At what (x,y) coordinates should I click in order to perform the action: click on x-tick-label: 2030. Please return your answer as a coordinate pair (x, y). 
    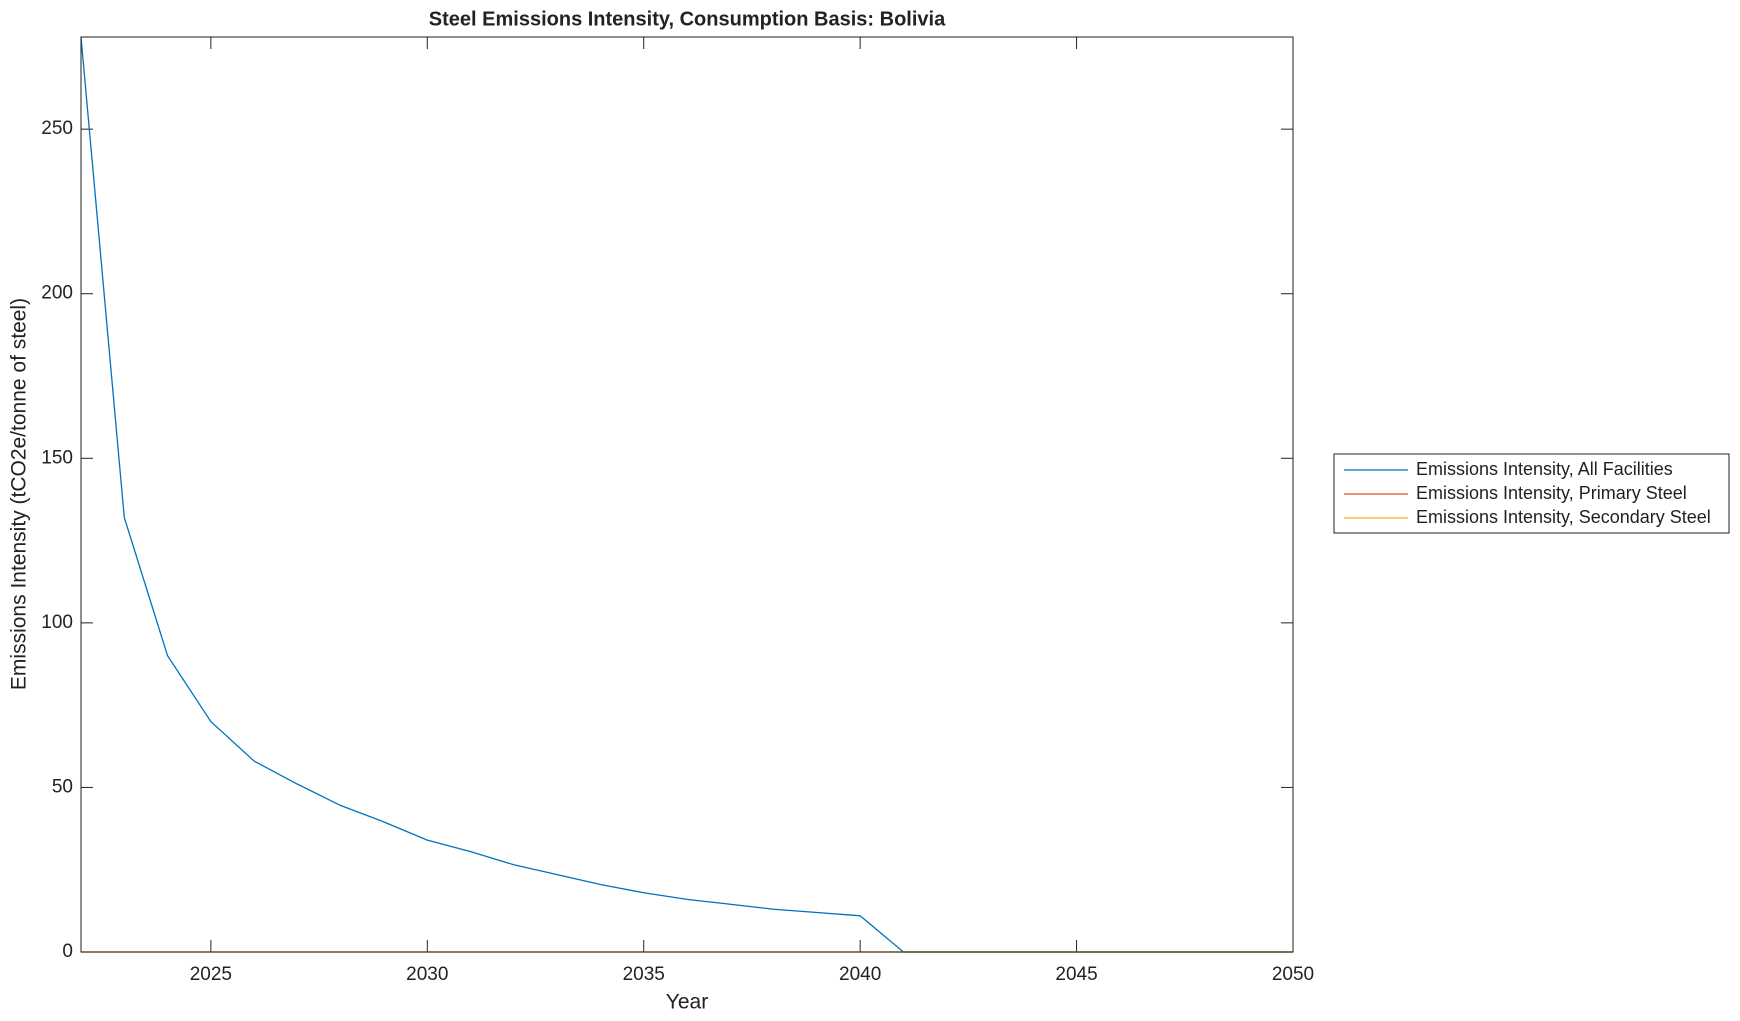
    Looking at the image, I should click on (427, 974).